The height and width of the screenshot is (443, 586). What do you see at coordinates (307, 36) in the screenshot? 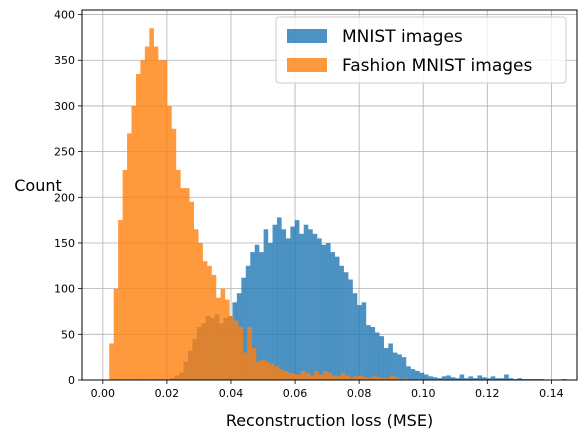
I see `legend-swatch-mnist` at bounding box center [307, 36].